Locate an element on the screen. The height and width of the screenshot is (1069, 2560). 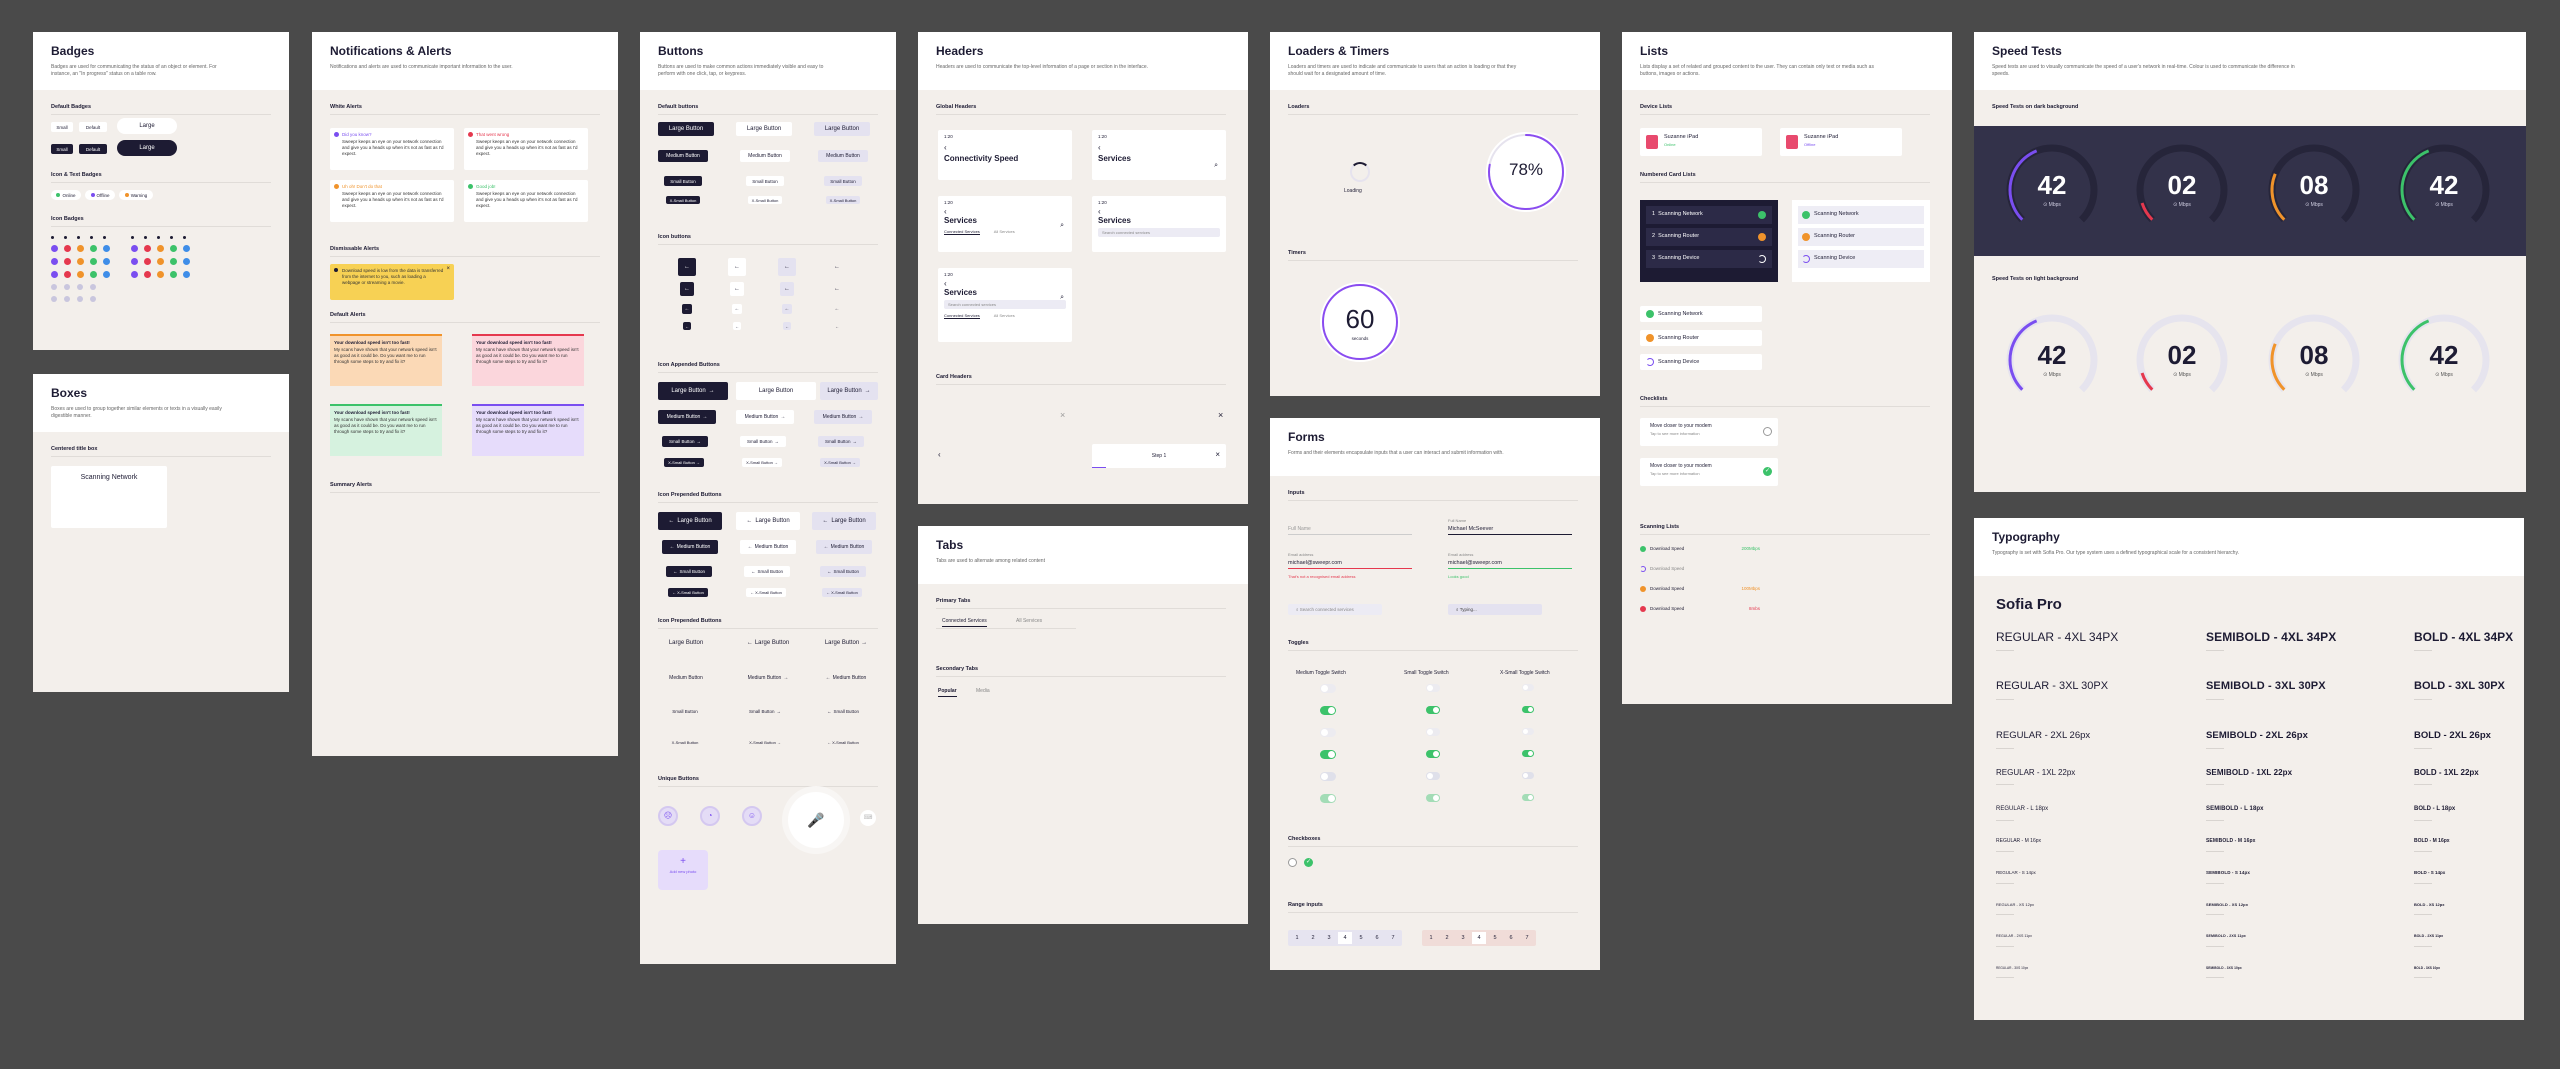
medium-button-light: Medium Button is located at coordinates (765, 156).